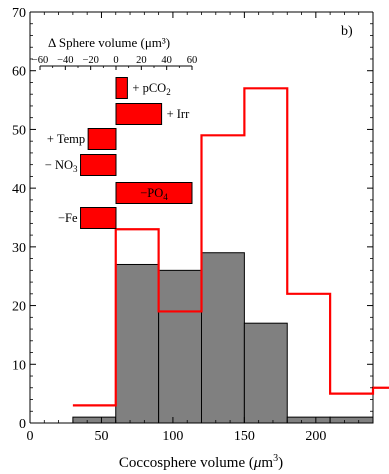 The image size is (389, 474). What do you see at coordinates (101, 436) in the screenshot?
I see `x-tick-label: 50` at bounding box center [101, 436].